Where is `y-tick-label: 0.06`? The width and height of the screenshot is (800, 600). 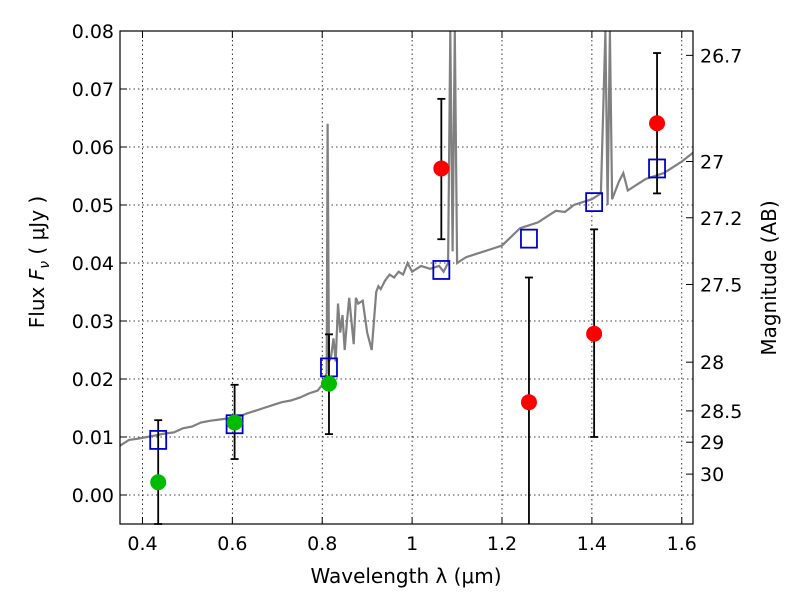
y-tick-label: 0.06 is located at coordinates (93, 148).